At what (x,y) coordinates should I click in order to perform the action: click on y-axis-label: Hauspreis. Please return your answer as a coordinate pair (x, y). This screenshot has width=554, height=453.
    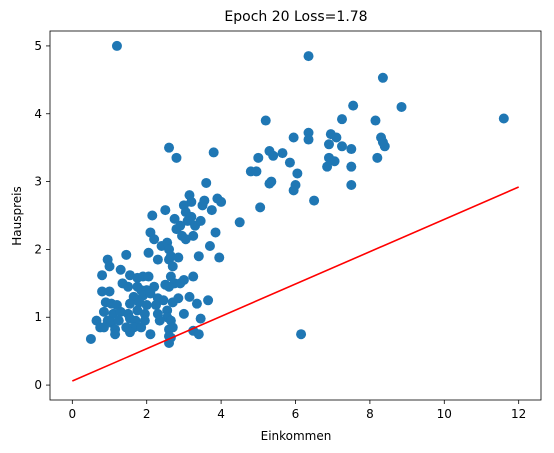
    Looking at the image, I should click on (17, 216).